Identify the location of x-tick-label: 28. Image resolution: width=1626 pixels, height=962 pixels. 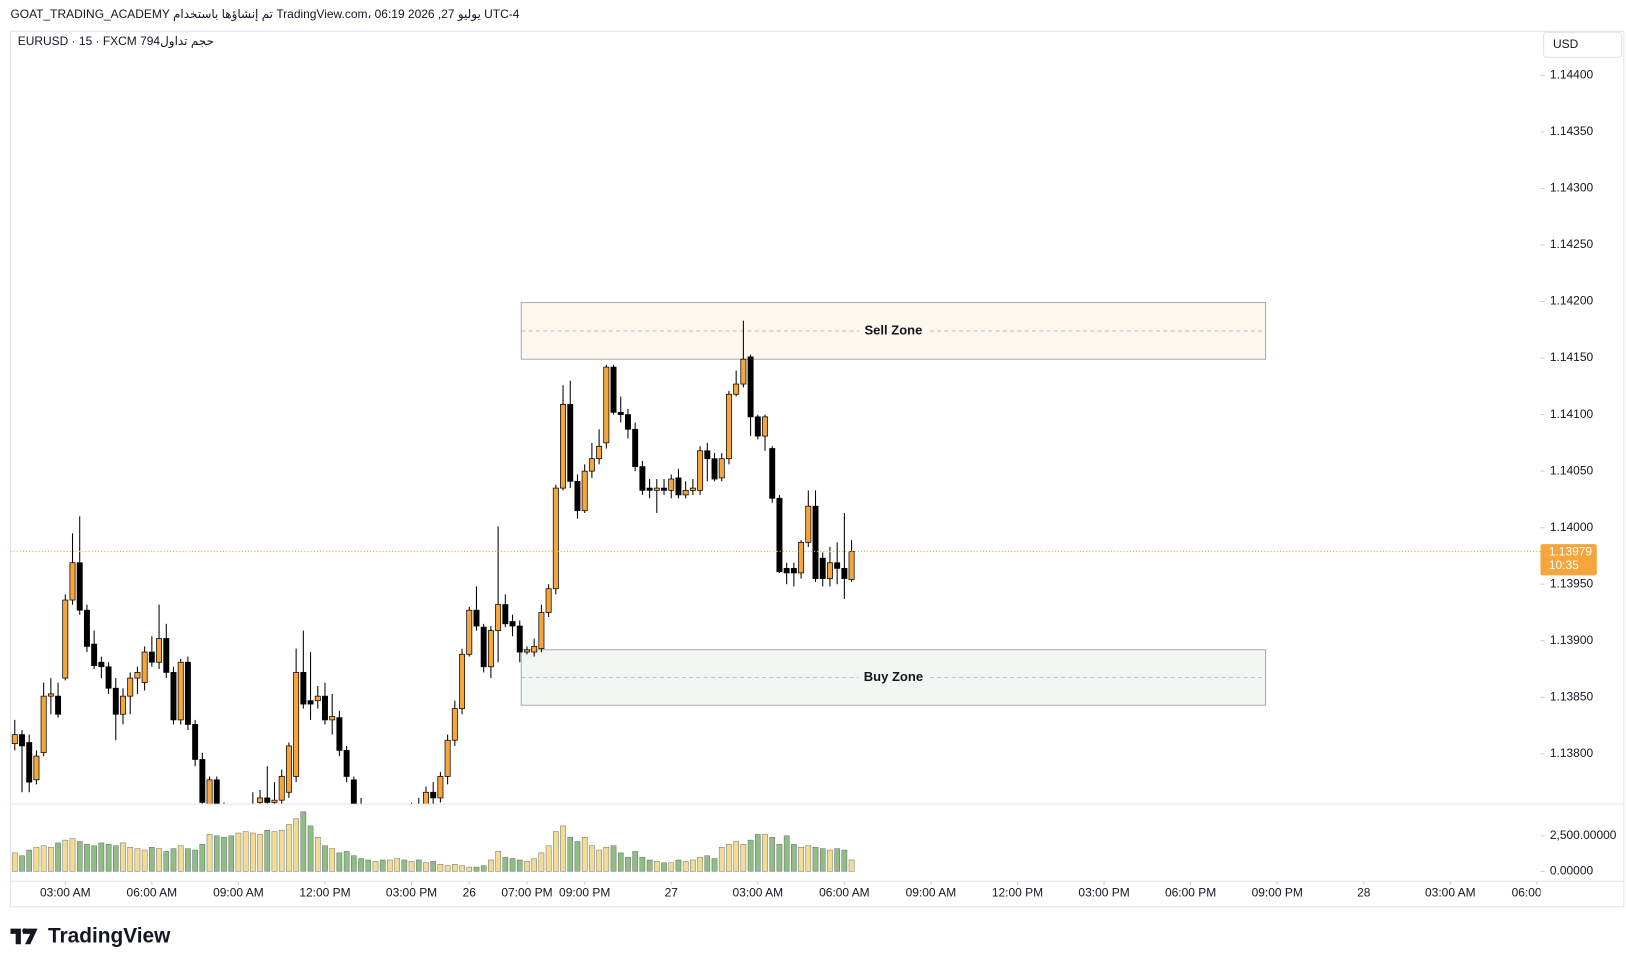
(1364, 892).